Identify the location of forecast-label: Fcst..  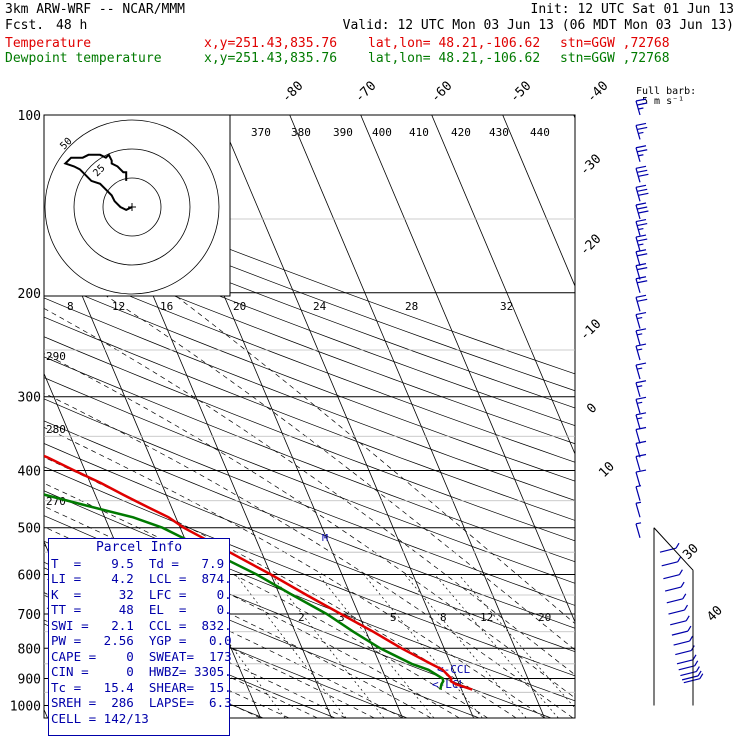
(25, 25).